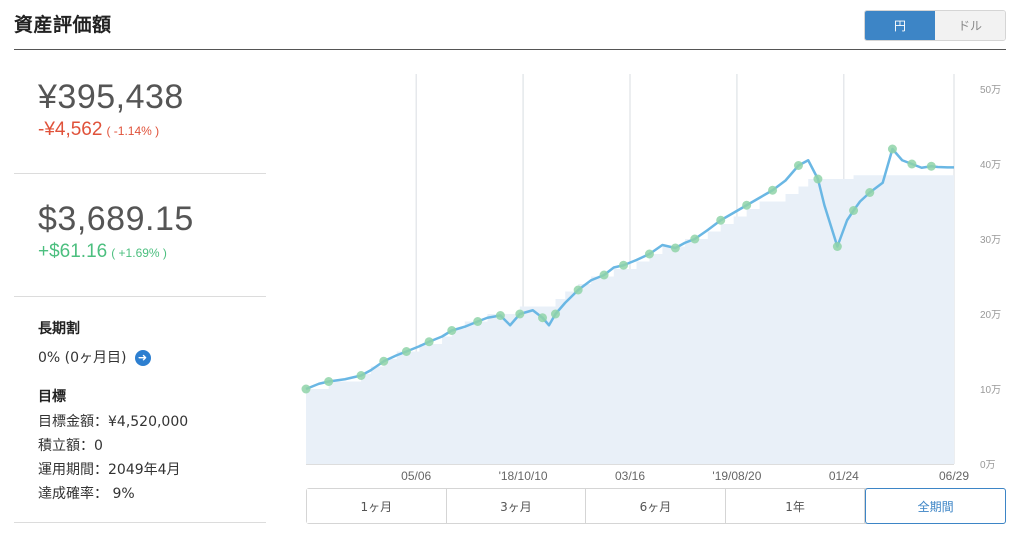  I want to click on x-tick-label: '19/08/20, so click(736, 476).